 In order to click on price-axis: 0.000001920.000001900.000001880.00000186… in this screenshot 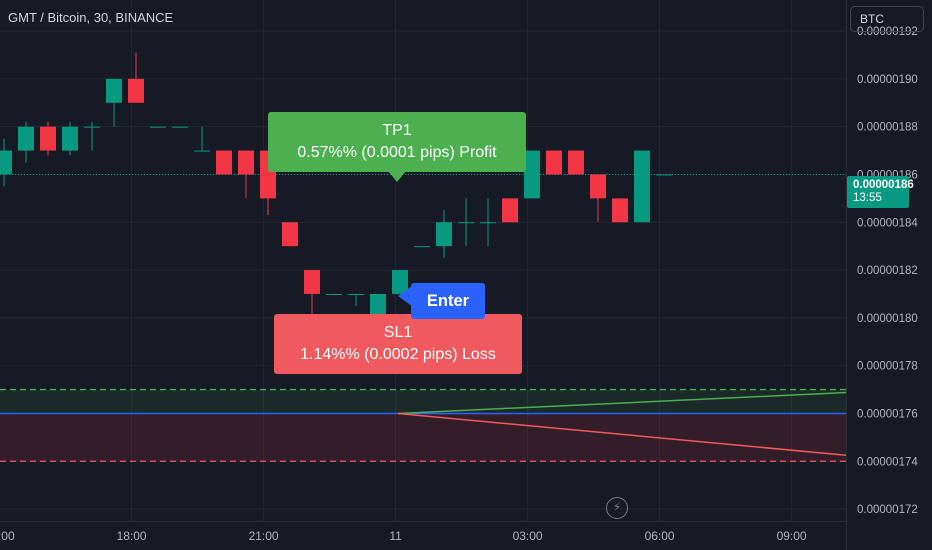, I will do `click(887, 271)`.